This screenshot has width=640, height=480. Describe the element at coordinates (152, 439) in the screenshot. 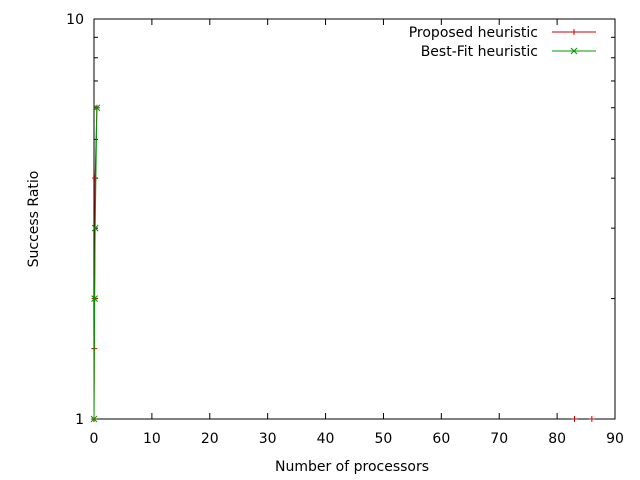

I see `x-tick-label: 10` at that location.